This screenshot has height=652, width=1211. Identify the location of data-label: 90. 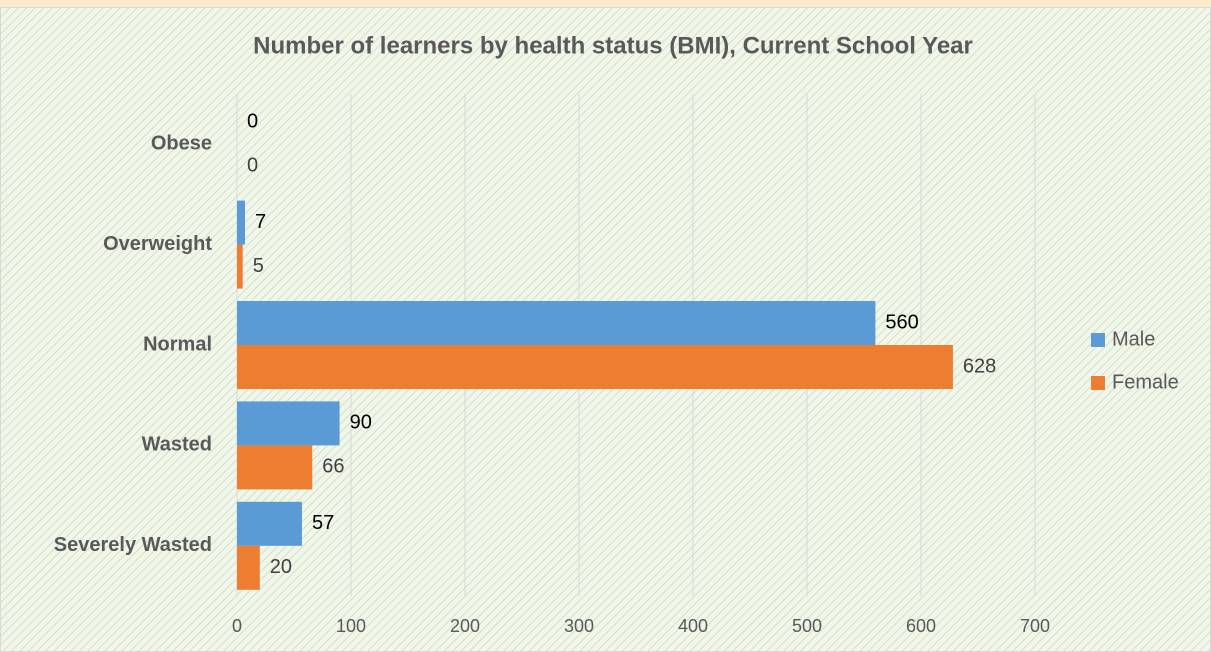
(361, 423).